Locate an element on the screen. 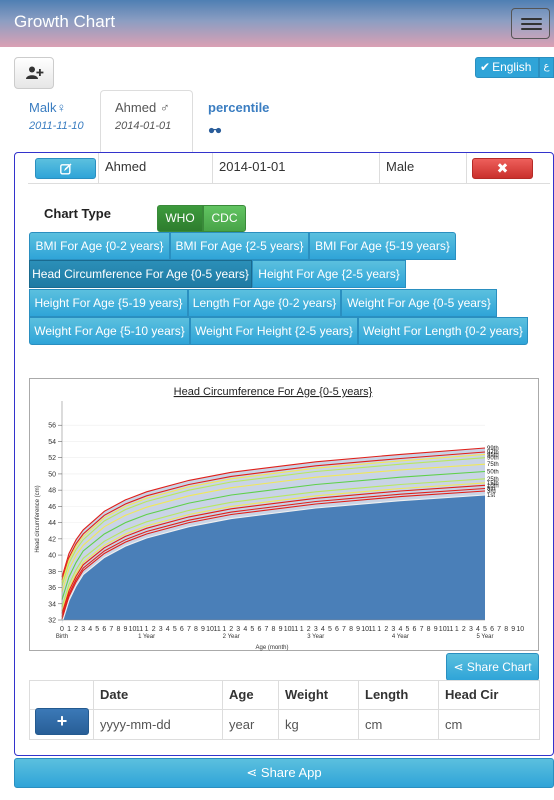 This screenshot has width=554, height=800. x-year-label: 1 Year is located at coordinates (146, 637).